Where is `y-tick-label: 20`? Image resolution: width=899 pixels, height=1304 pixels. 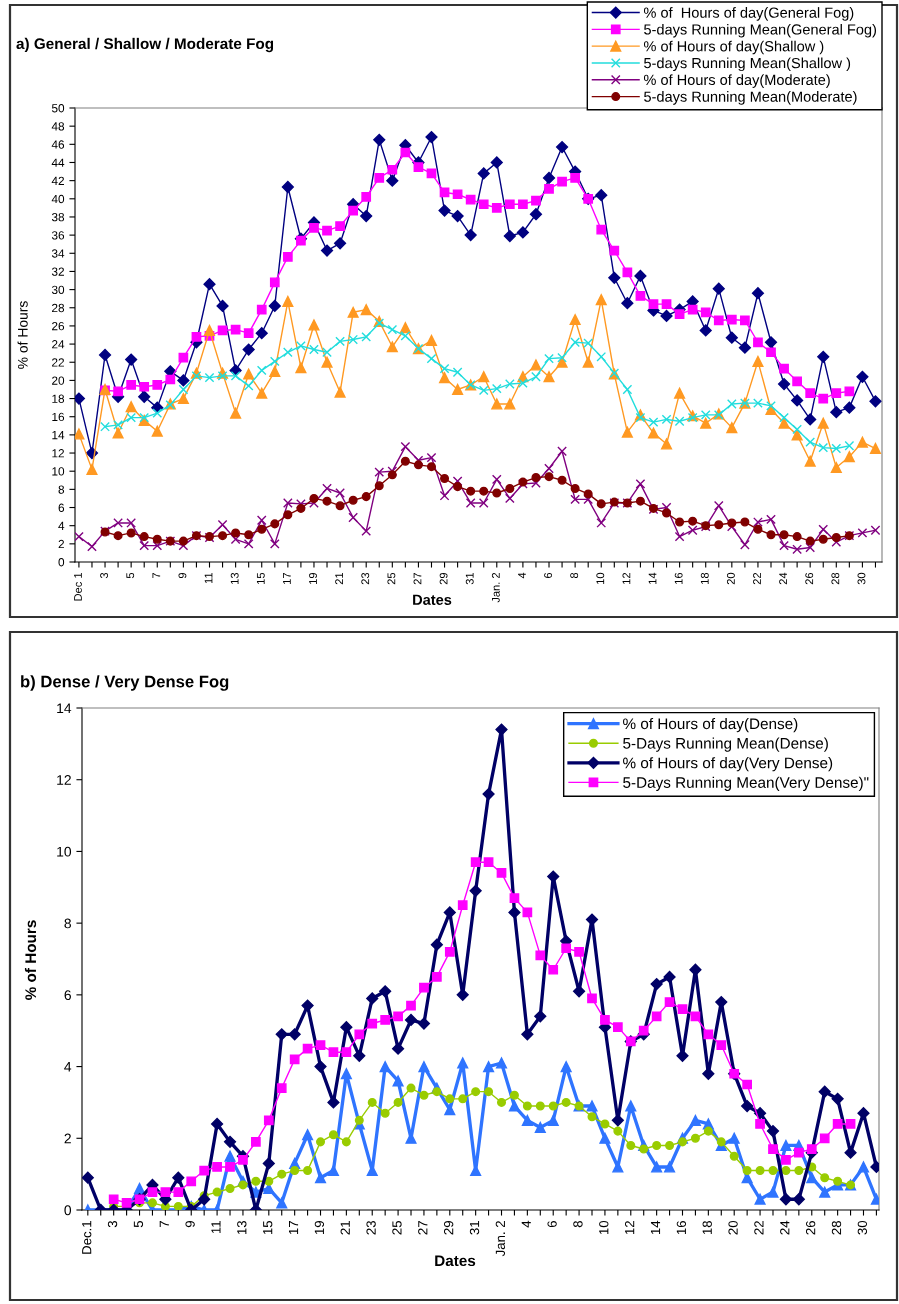
y-tick-label: 20 is located at coordinates (58, 380).